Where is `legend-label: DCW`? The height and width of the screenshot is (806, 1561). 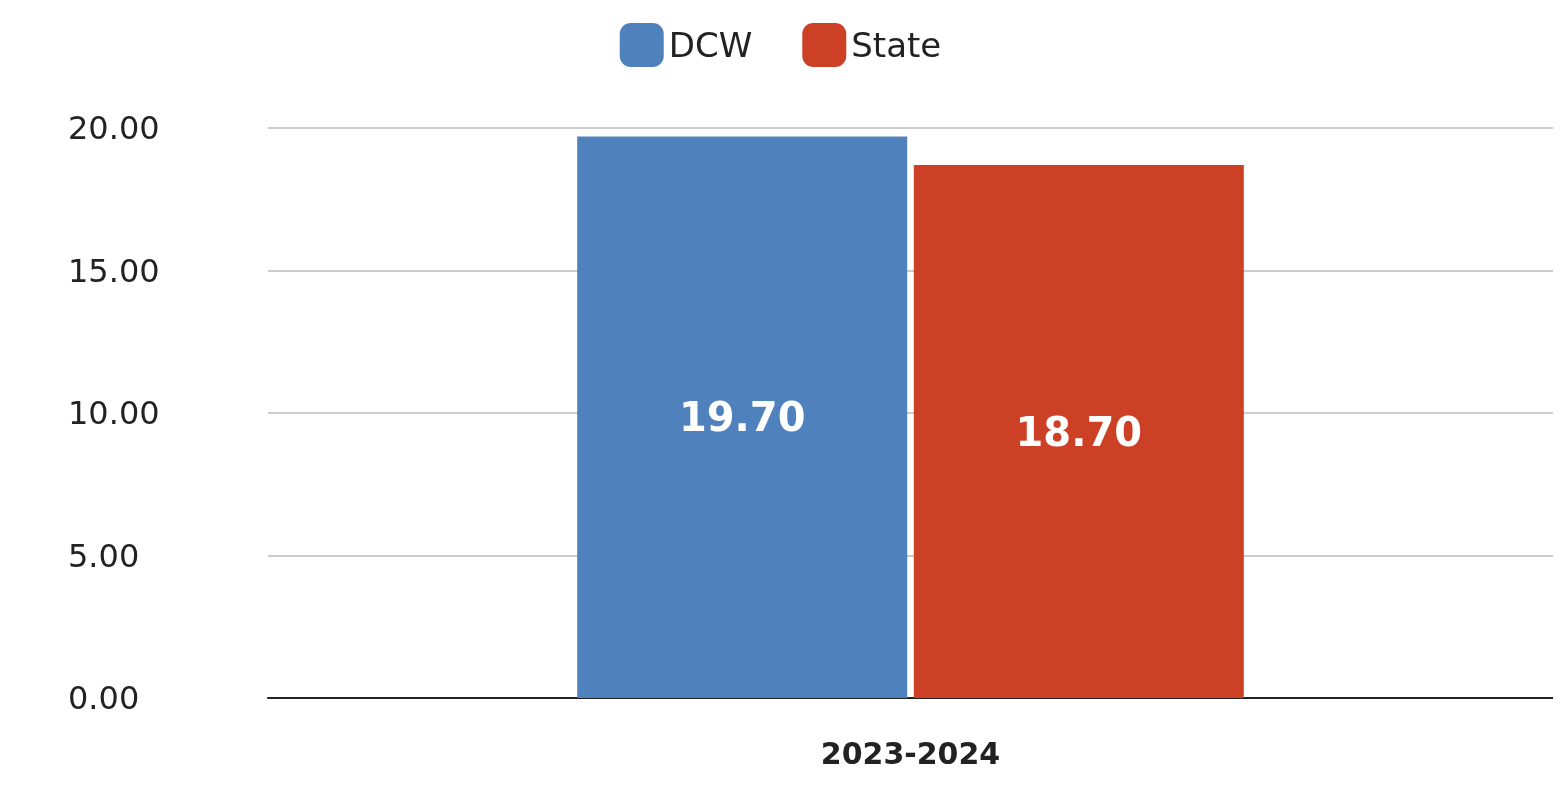 legend-label: DCW is located at coordinates (710, 45).